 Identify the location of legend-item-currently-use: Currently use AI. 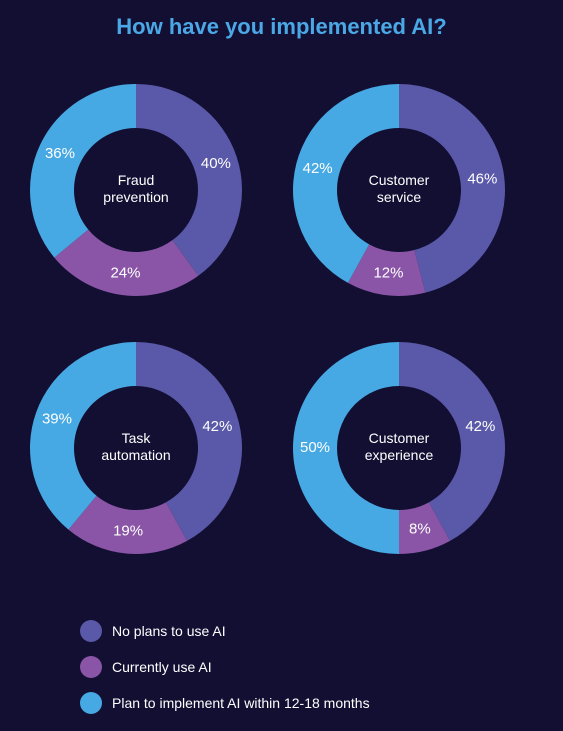
(225, 667).